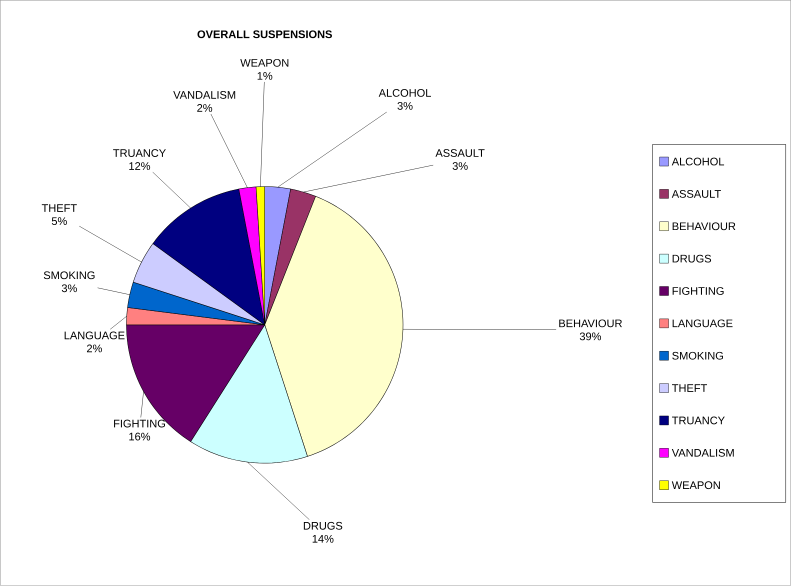  I want to click on legend-label: WEAPON, so click(696, 485).